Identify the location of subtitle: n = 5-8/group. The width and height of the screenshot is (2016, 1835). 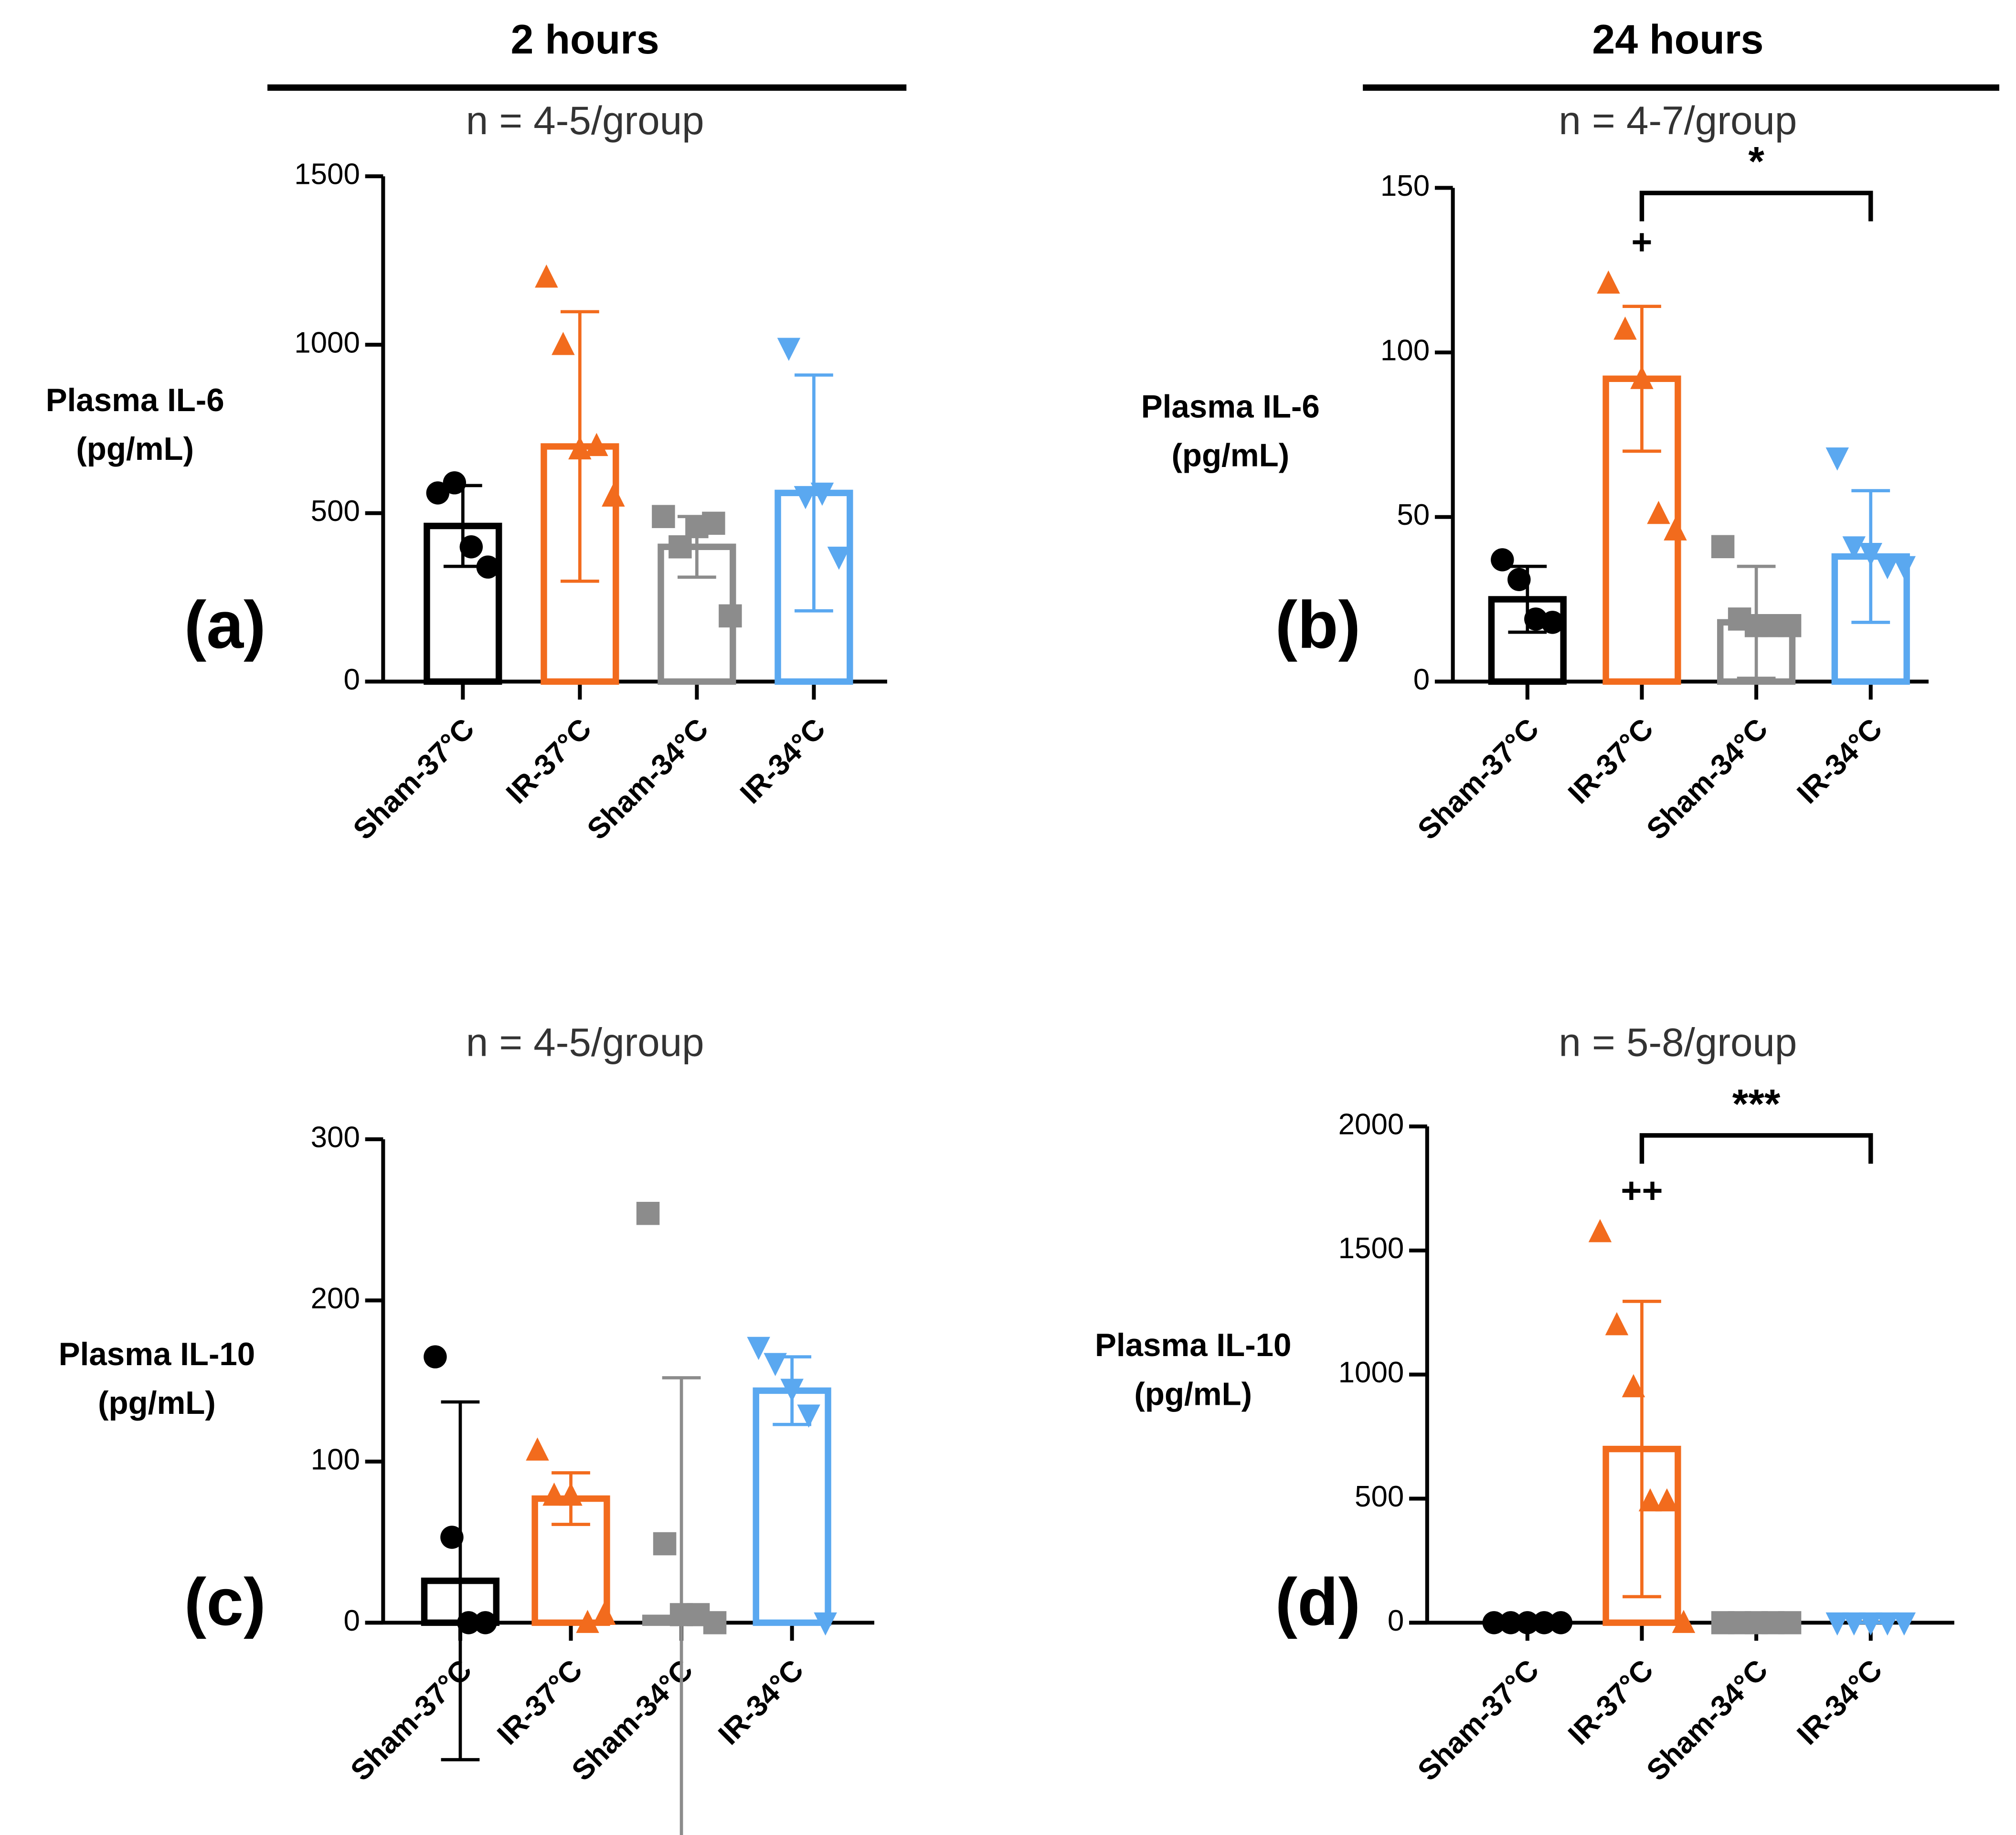
(1678, 1041).